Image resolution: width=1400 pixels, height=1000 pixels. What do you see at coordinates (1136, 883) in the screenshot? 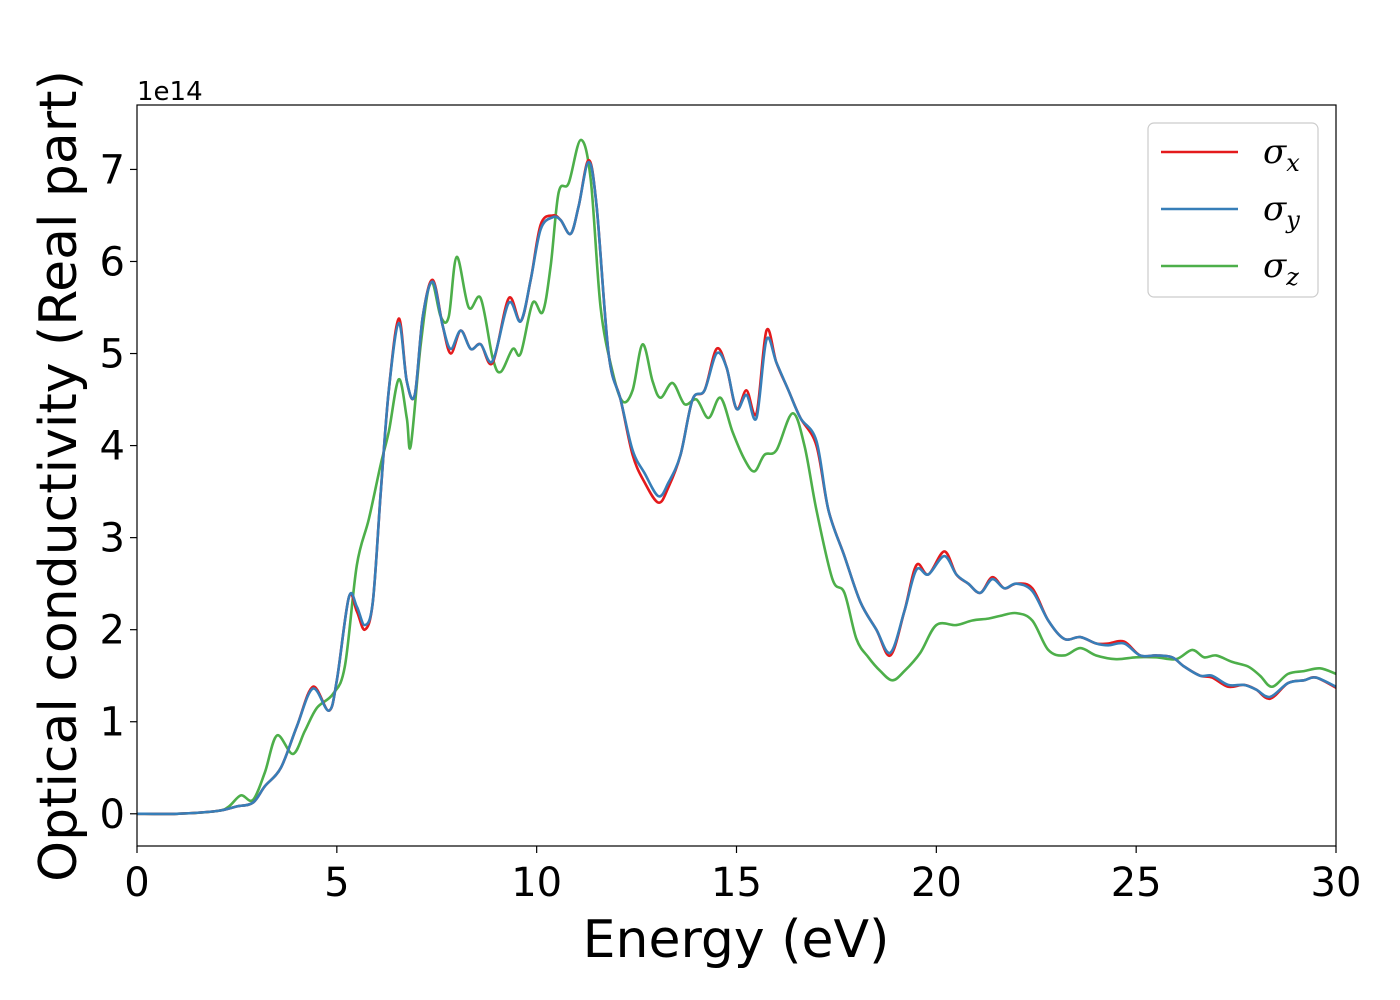
I see `x-tick-label: 25` at bounding box center [1136, 883].